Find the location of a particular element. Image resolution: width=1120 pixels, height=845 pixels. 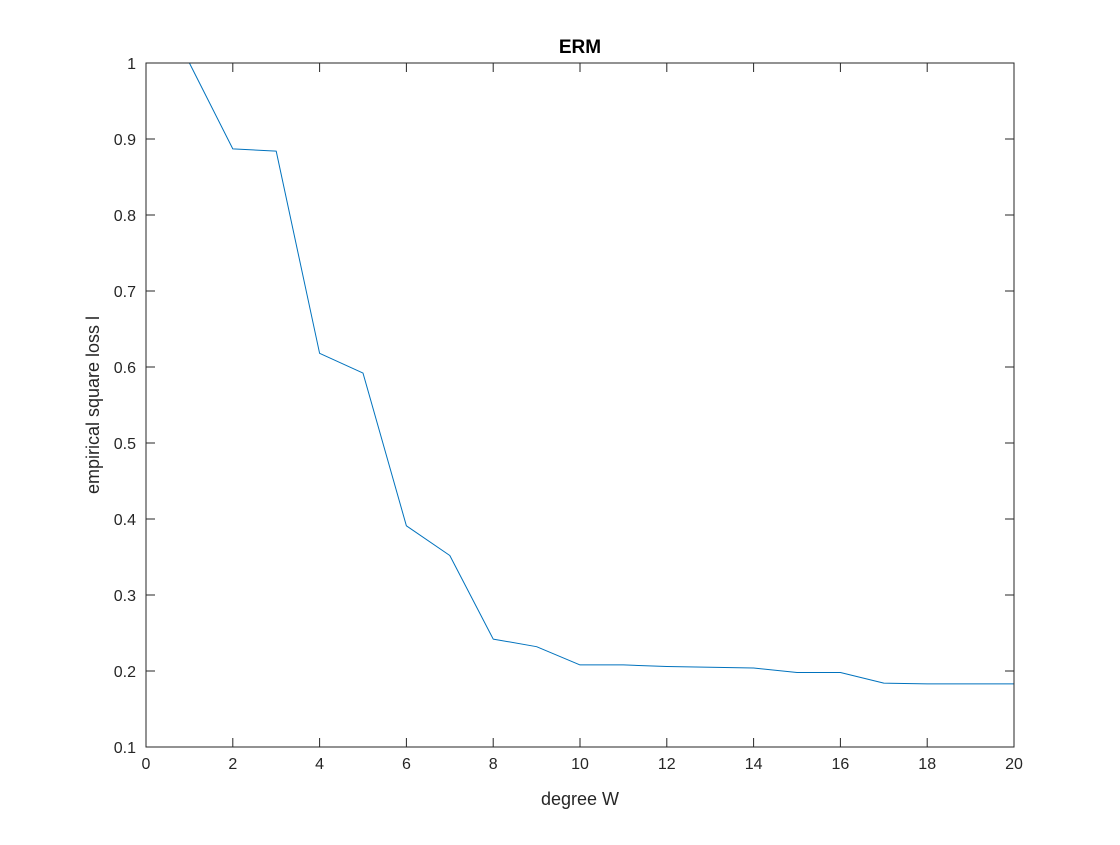

x-tick-label: 10 is located at coordinates (580, 764).